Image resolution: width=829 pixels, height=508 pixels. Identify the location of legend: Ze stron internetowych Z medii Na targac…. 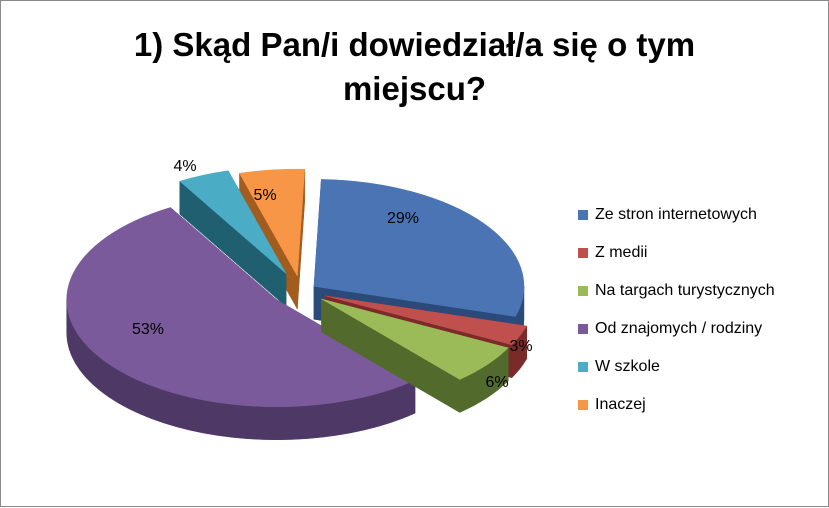
(700, 318).